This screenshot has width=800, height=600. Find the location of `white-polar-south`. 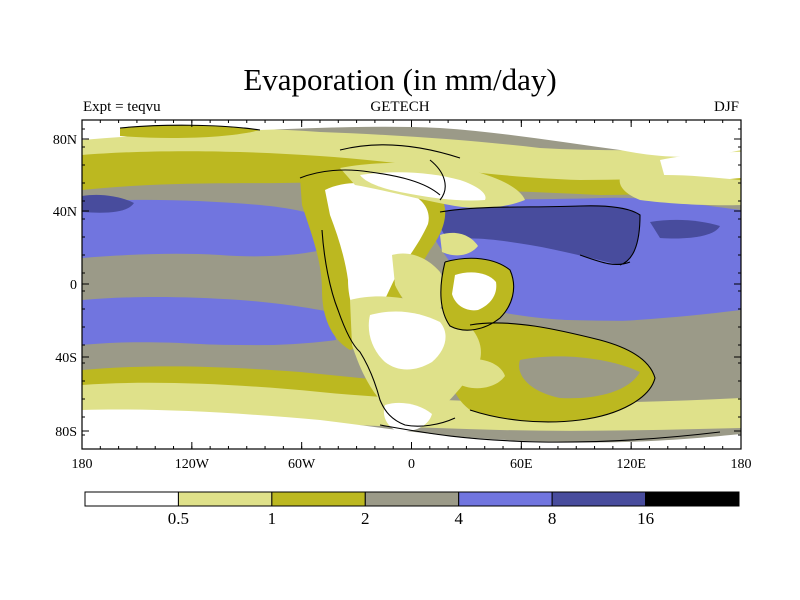

white-polar-south is located at coordinates (411, 429).